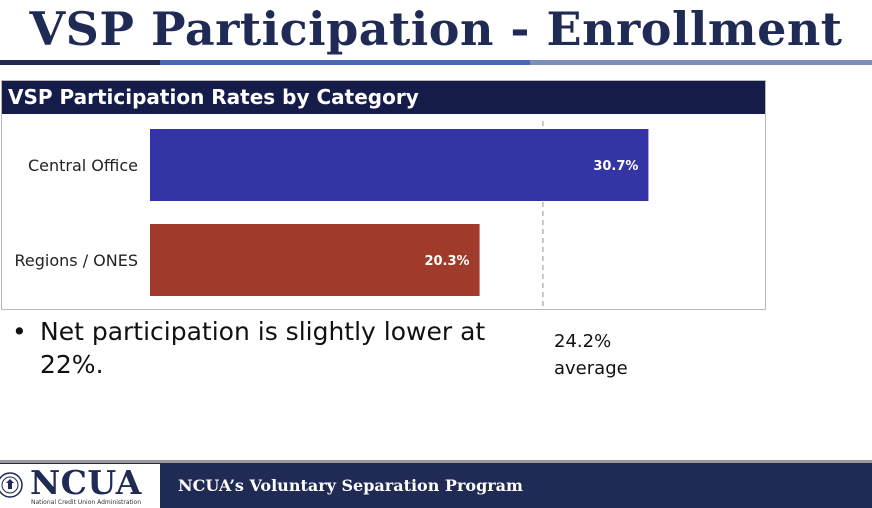 The height and width of the screenshot is (508, 872). Describe the element at coordinates (583, 341) in the screenshot. I see `average-value: 24.2%` at that location.